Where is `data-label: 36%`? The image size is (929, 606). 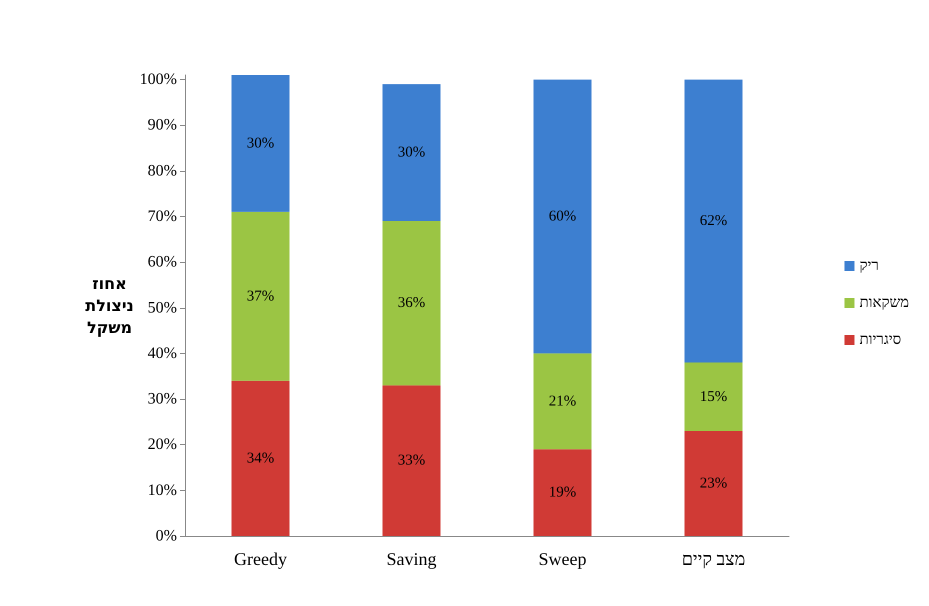
data-label: 36% is located at coordinates (412, 303).